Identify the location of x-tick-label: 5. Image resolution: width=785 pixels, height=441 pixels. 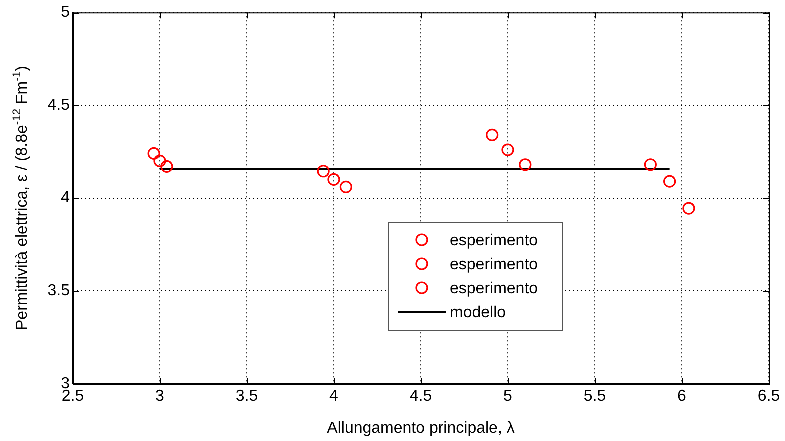
(508, 397).